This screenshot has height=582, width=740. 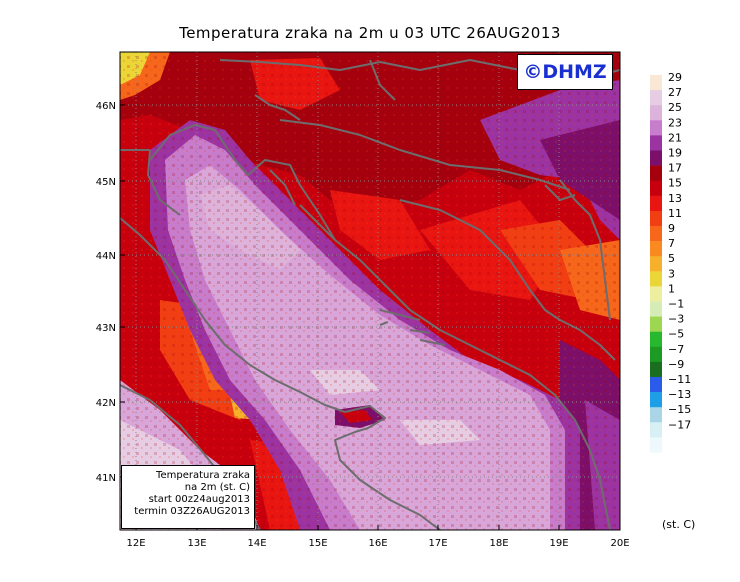 I want to click on colorbar-label: 7, so click(x=671, y=243).